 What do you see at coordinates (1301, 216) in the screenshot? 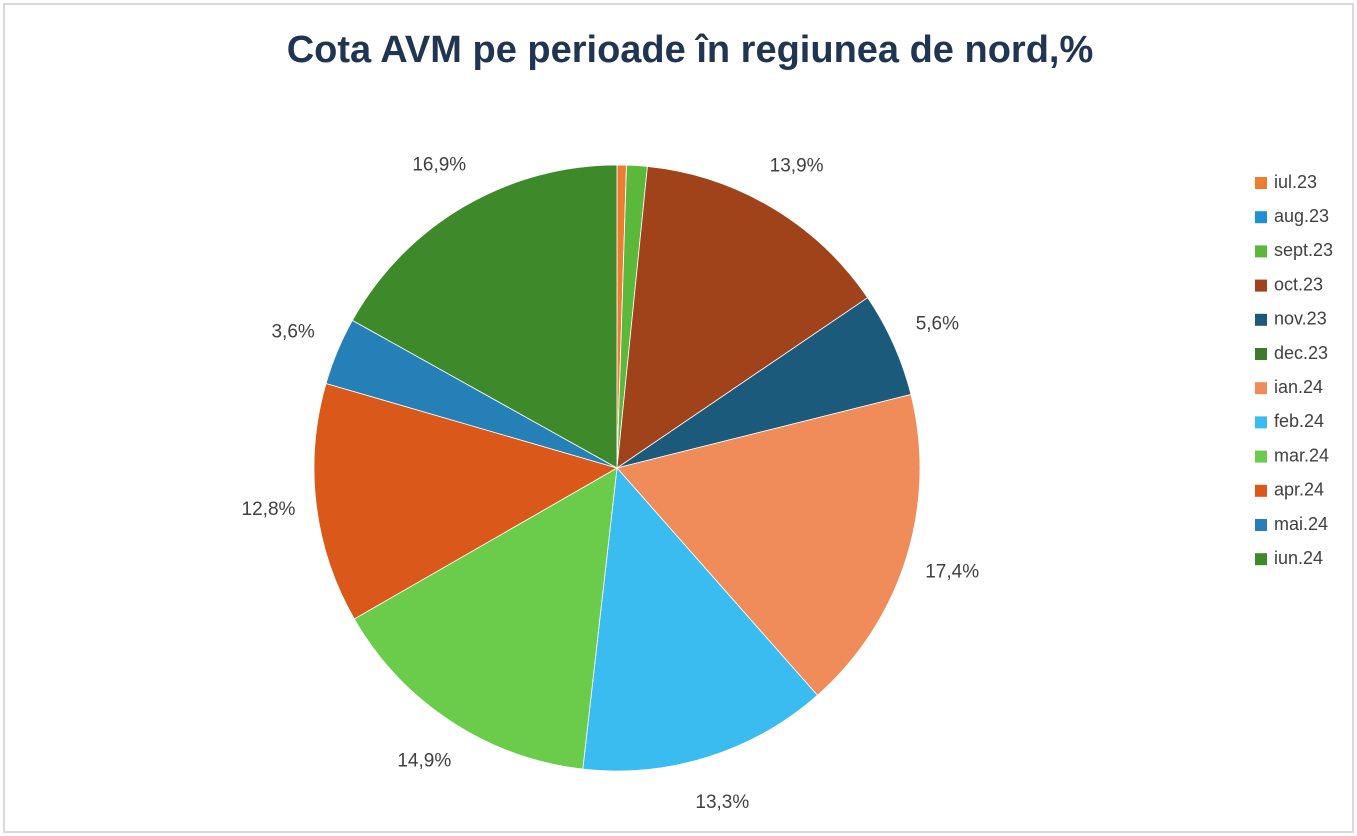
I see `legend-label: aug.23` at bounding box center [1301, 216].